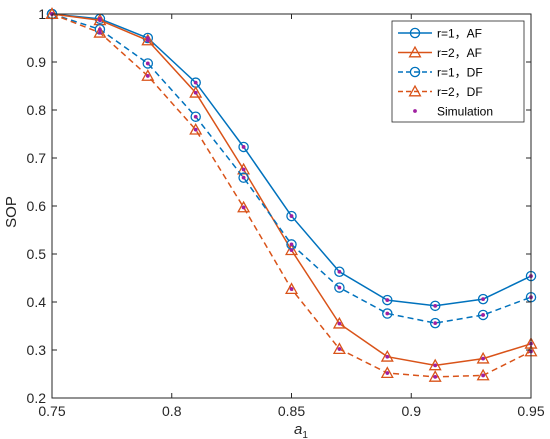 This screenshot has width=550, height=439. Describe the element at coordinates (37, 110) in the screenshot. I see `y-tick-label-6: 0.8` at that location.